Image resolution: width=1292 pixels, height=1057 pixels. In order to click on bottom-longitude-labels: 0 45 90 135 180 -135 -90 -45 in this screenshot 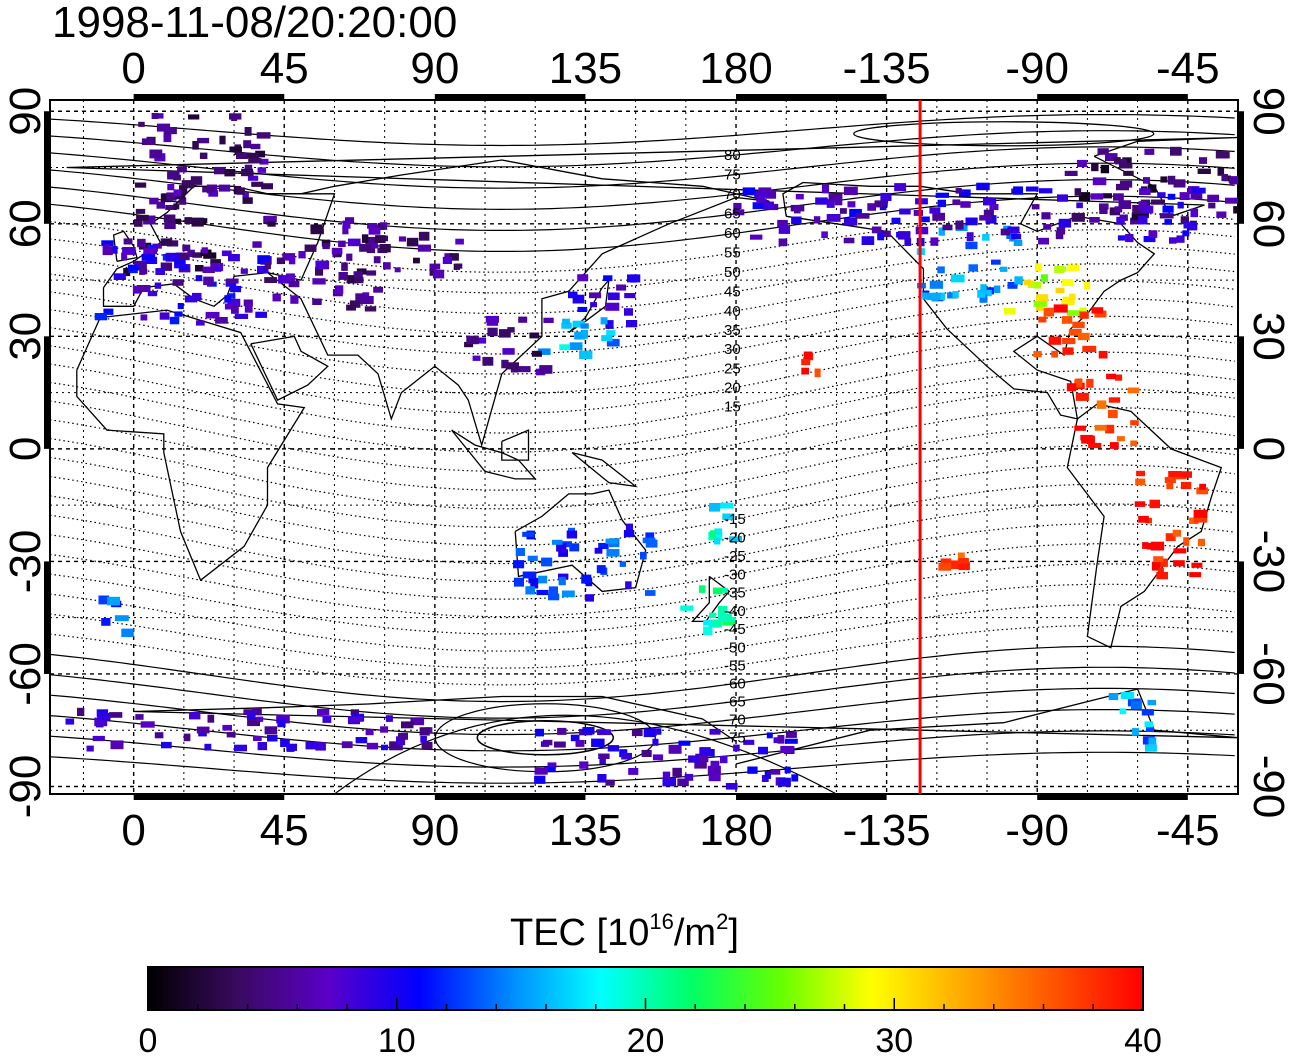, I will do `click(670, 830)`.